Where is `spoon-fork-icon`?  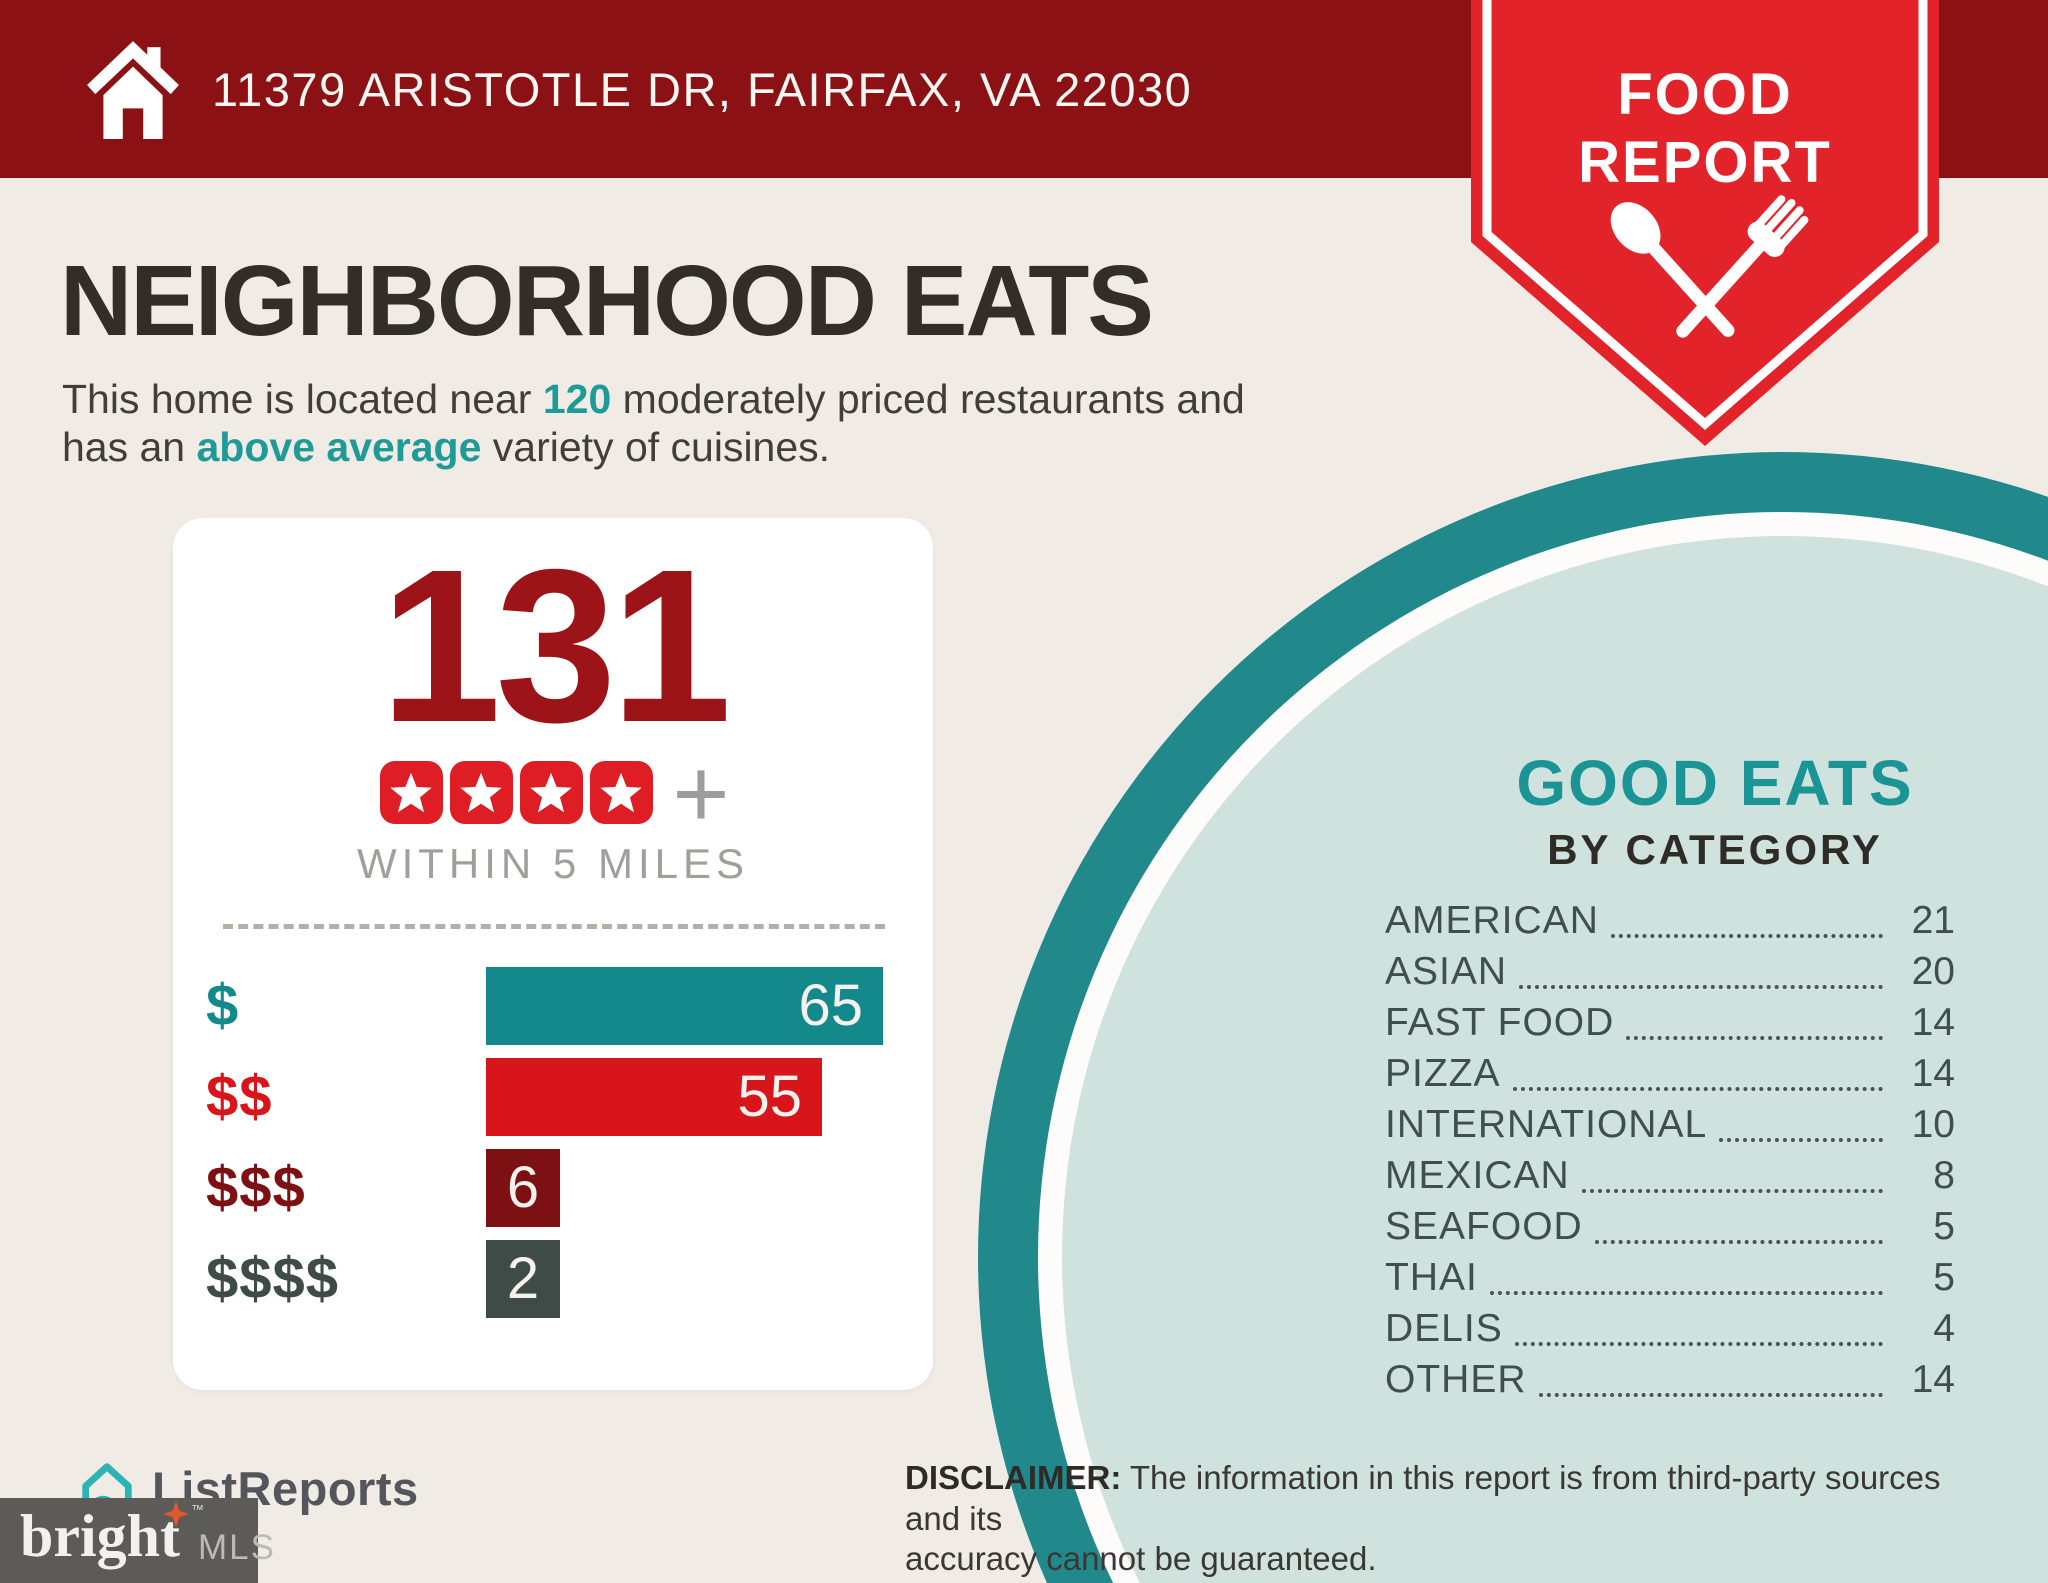
spoon-fork-icon is located at coordinates (1709, 266).